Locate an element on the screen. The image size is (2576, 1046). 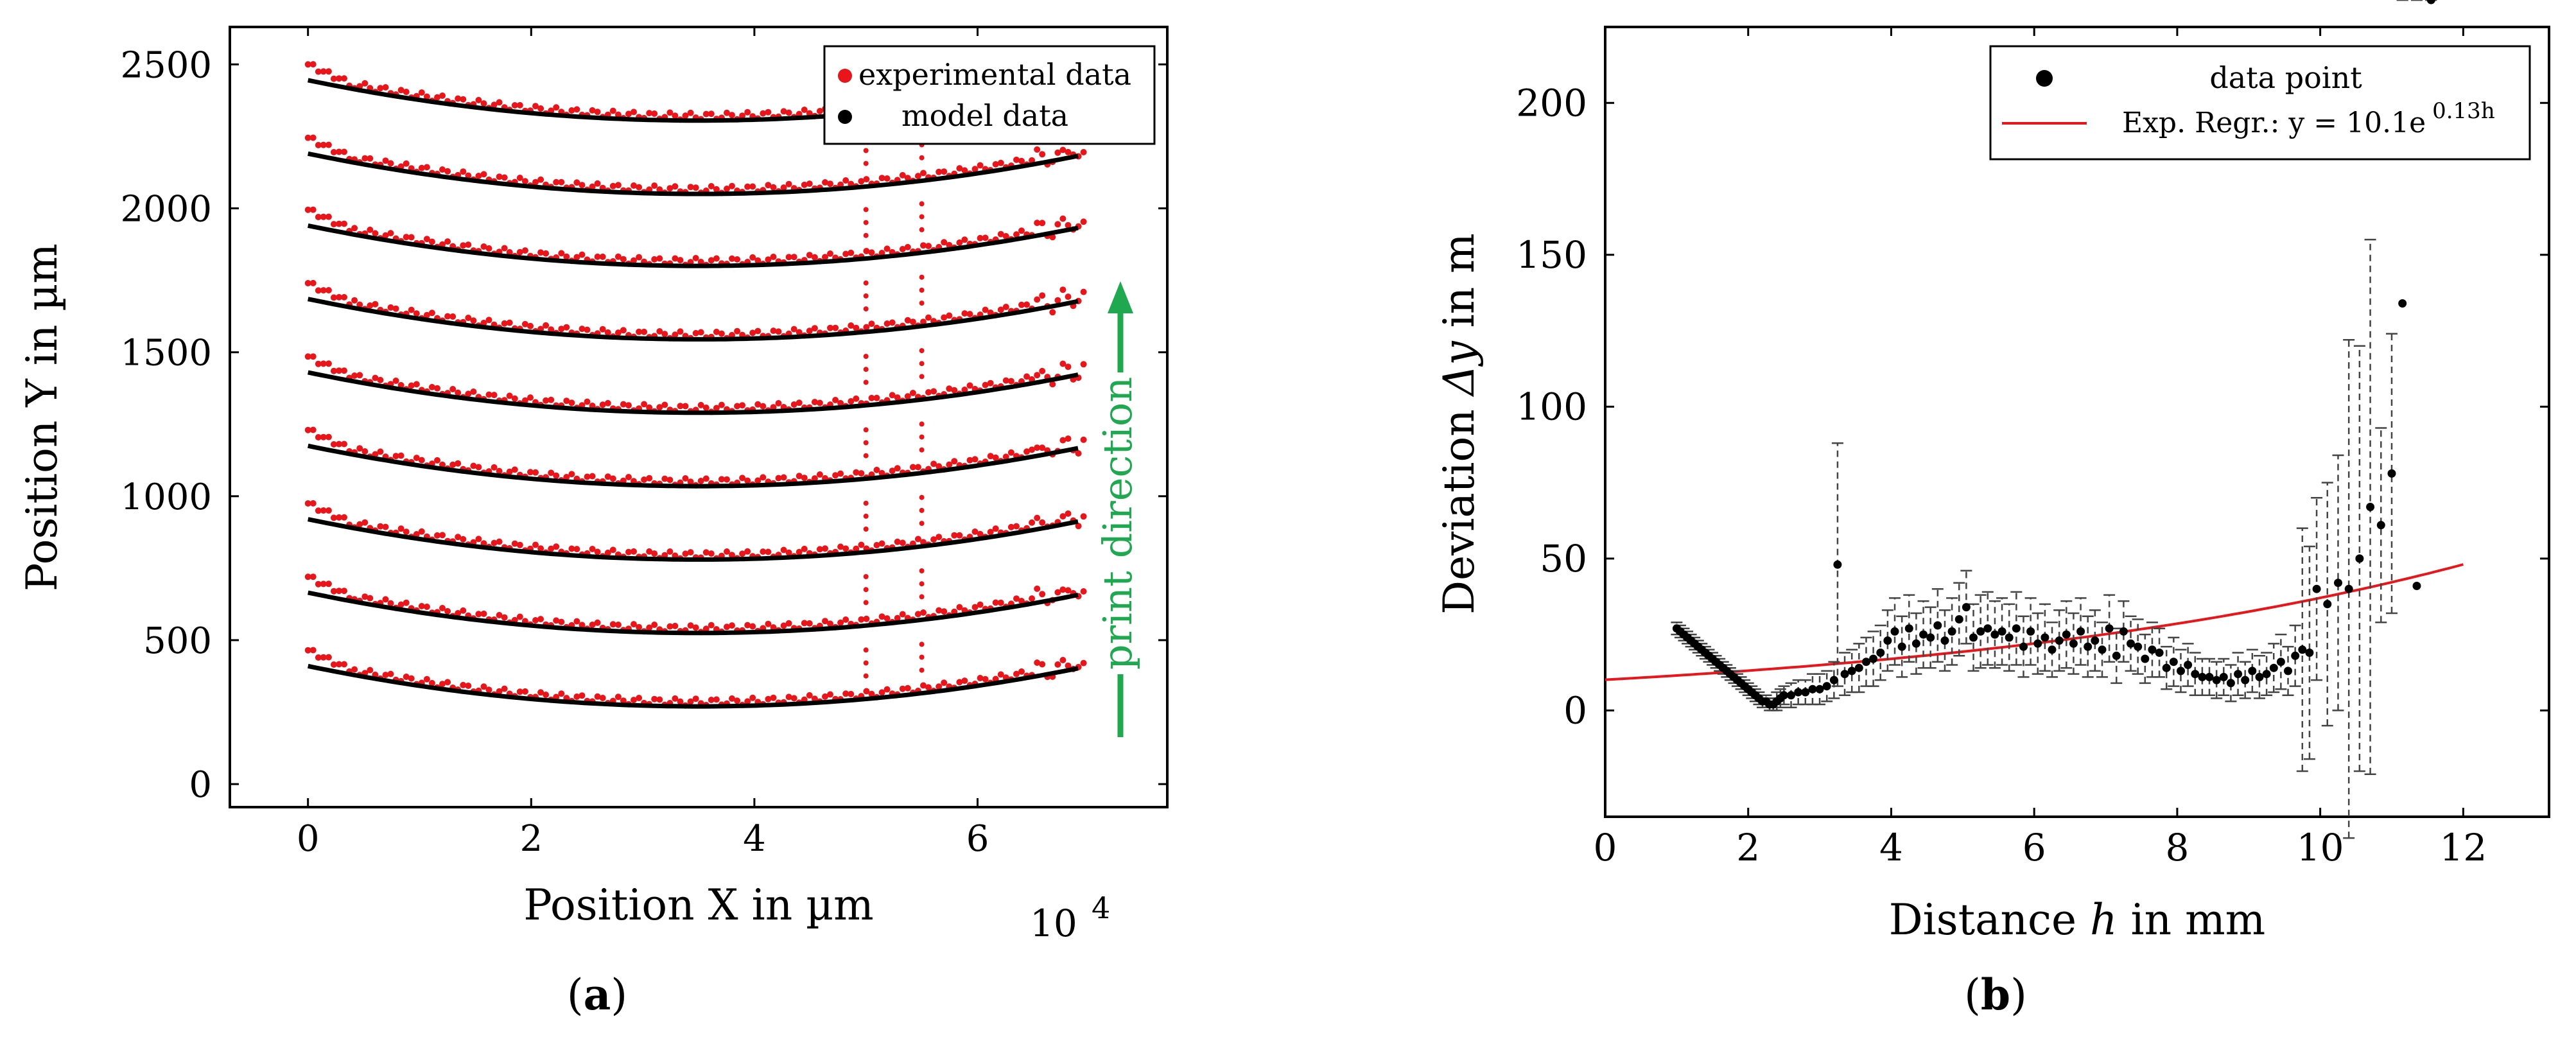
legend-label-regression-main: Exp. Regr.: y = 10.1e is located at coordinates (2274, 123).